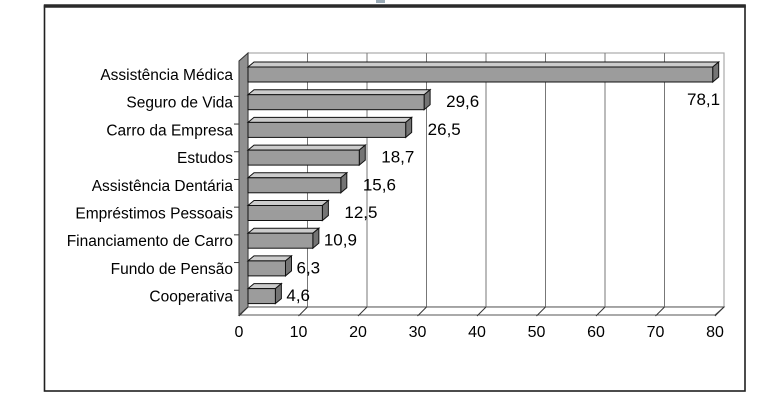 Image resolution: width=784 pixels, height=402 pixels. Describe the element at coordinates (340, 240) in the screenshot. I see `value-label: 10,9` at that location.